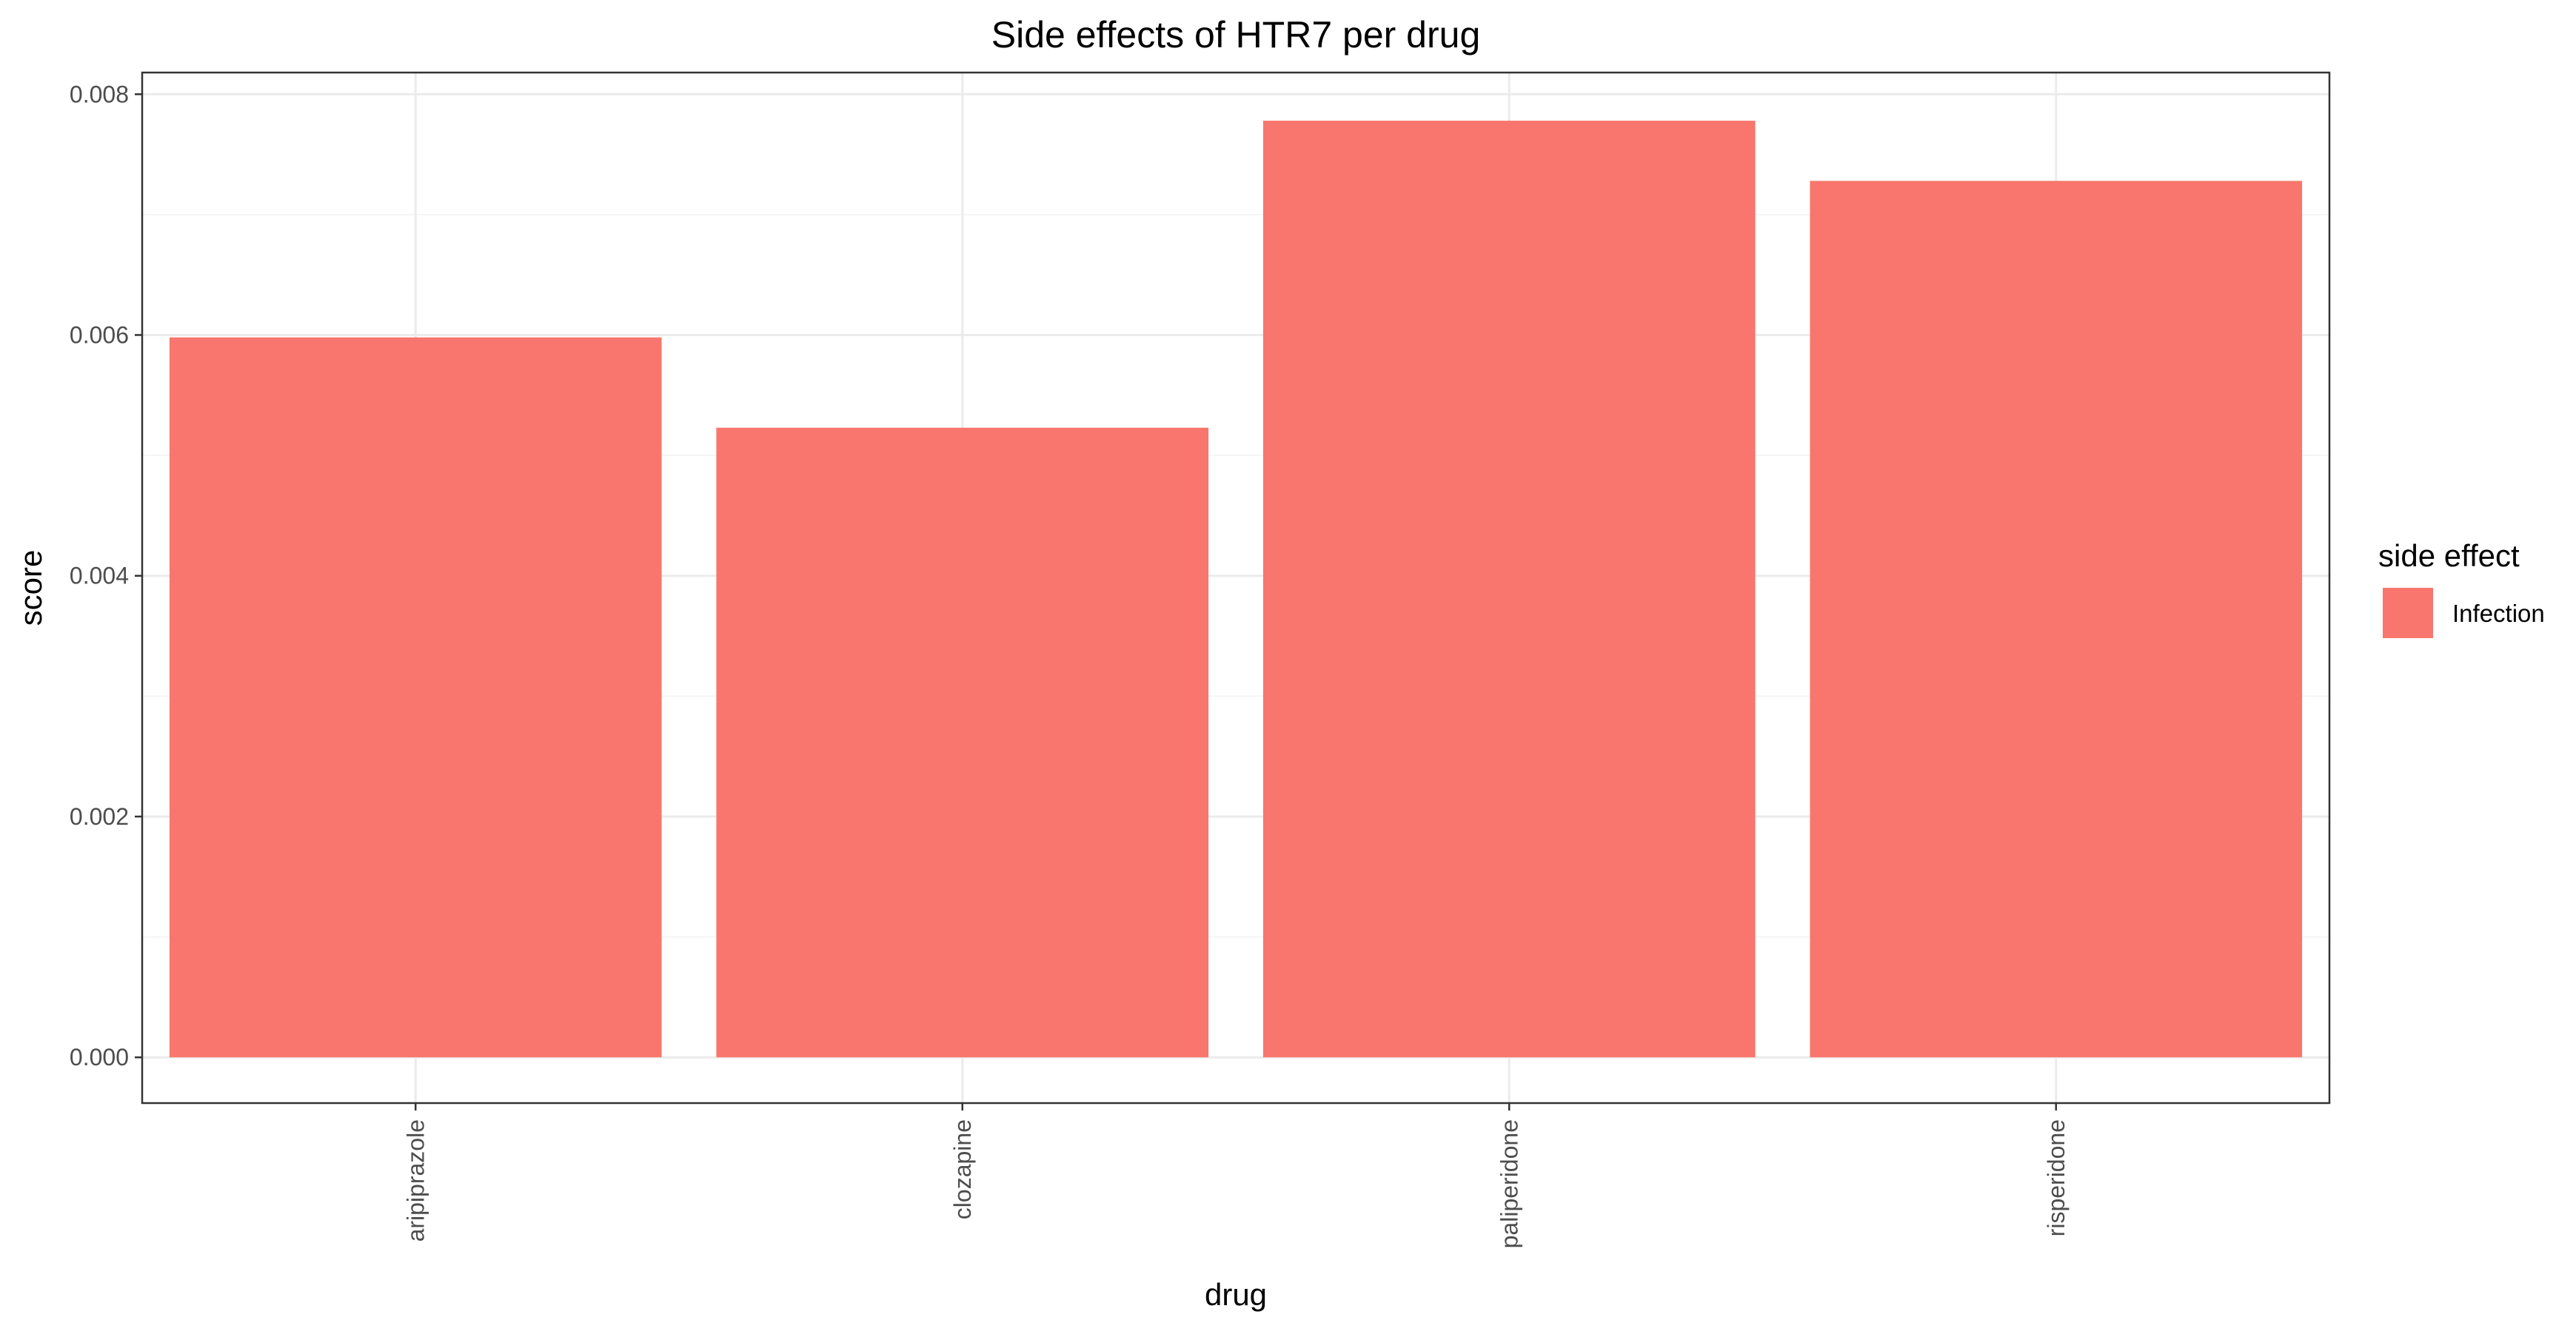  Describe the element at coordinates (2408, 613) in the screenshot. I see `legend-key-infection` at that location.